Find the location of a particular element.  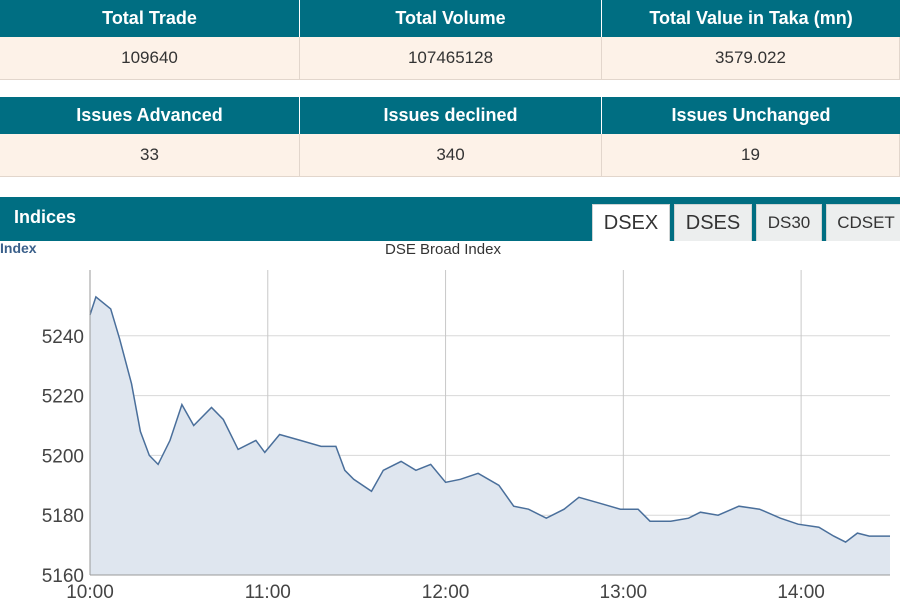

header-cell: Total Value in Taka (mn) is located at coordinates (751, 18).